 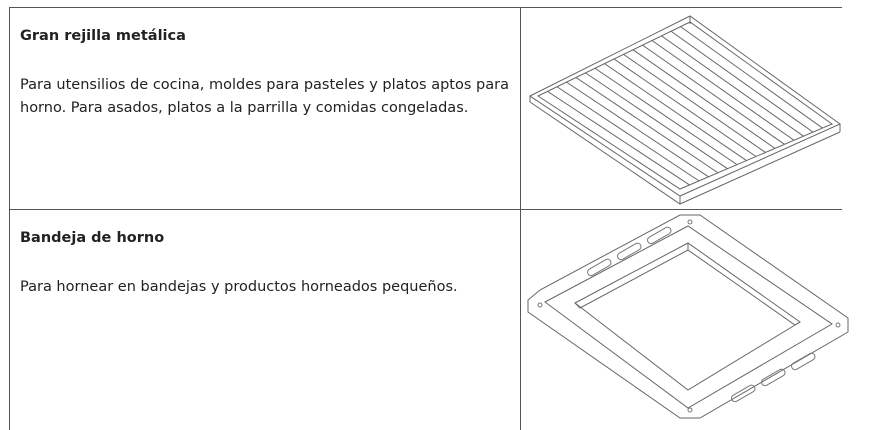 I want to click on item-title: Bandeja de horno, so click(x=92, y=238).